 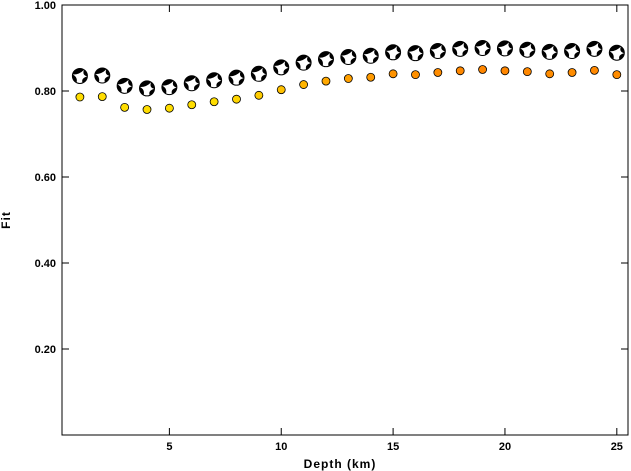 I want to click on x-tick-label: 5, so click(x=169, y=447).